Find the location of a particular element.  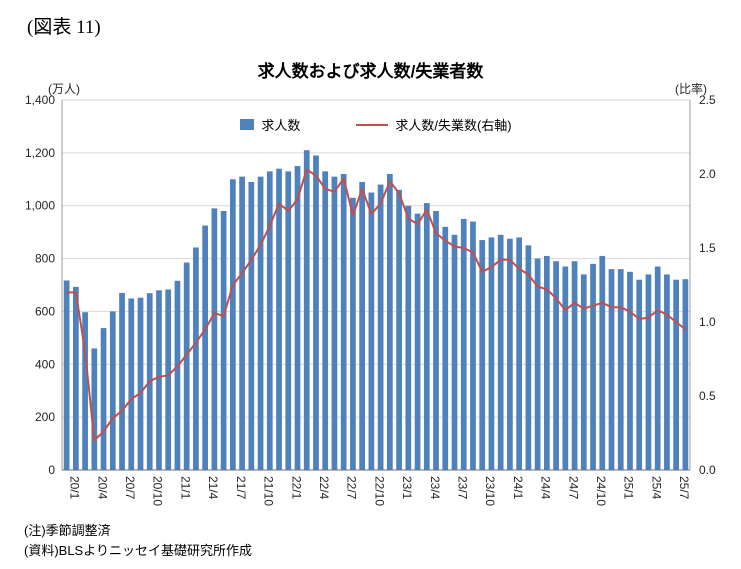

left-axis-tick-label: 1,200 is located at coordinates (40, 153).